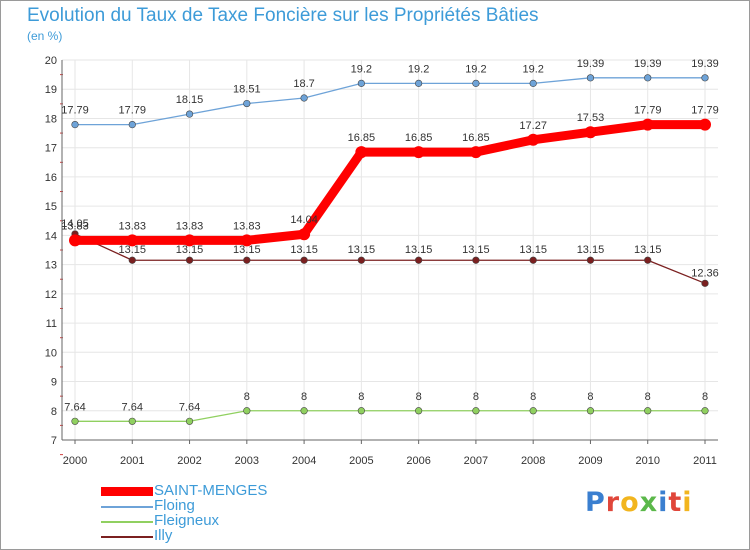 The image size is (750, 550). What do you see at coordinates (595, 502) in the screenshot?
I see `logo-letter: P` at bounding box center [595, 502].